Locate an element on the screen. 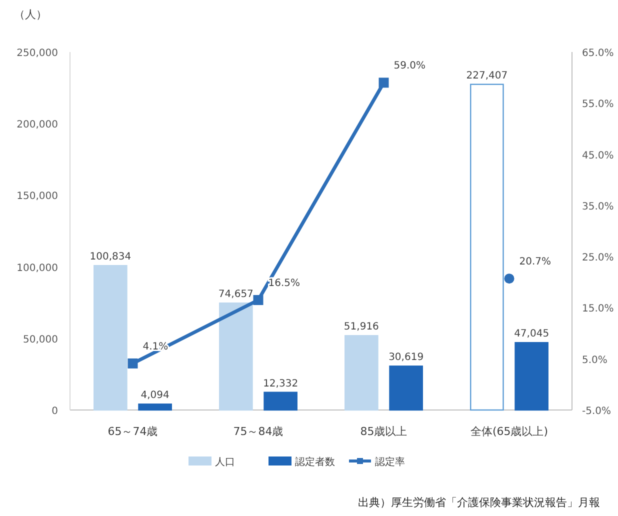 The height and width of the screenshot is (516, 618). data-label: 4,094 is located at coordinates (155, 396).